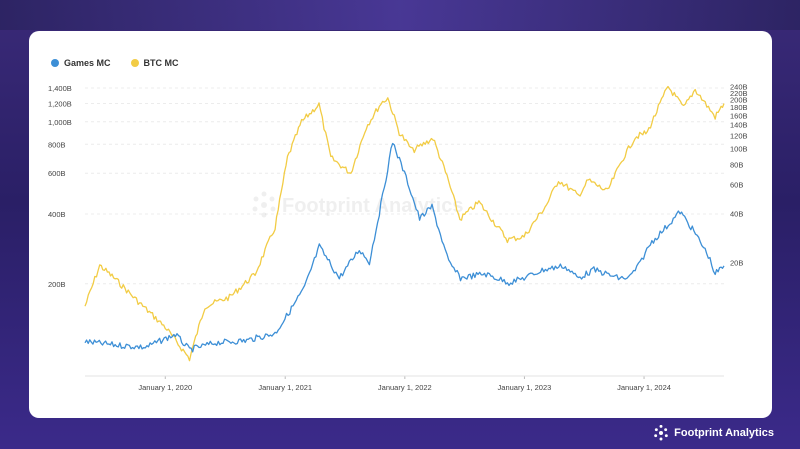 This screenshot has height=449, width=800. I want to click on right-axis-tick-label: 120B, so click(739, 136).